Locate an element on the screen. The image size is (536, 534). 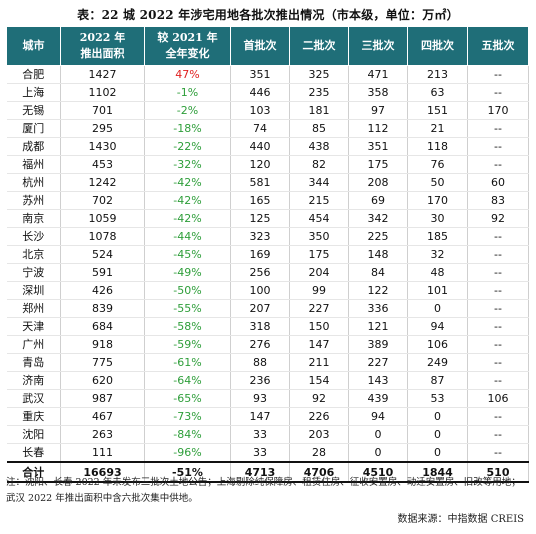
value-cell: 1078 is located at coordinates (102, 236).